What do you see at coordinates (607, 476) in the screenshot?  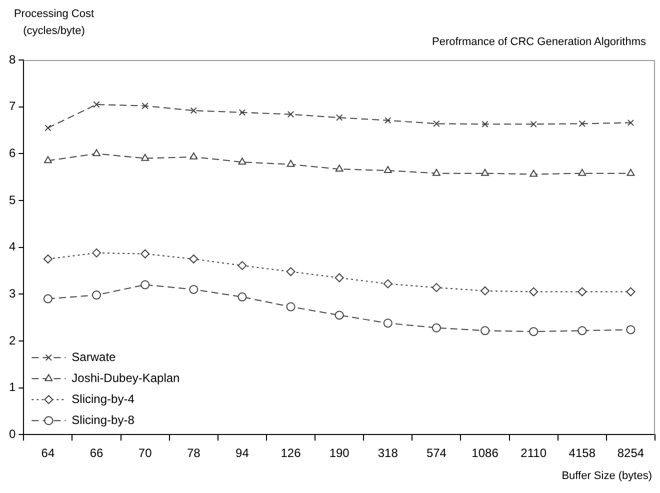 I see `x-axis-title: Buffer Size (bytes)` at bounding box center [607, 476].